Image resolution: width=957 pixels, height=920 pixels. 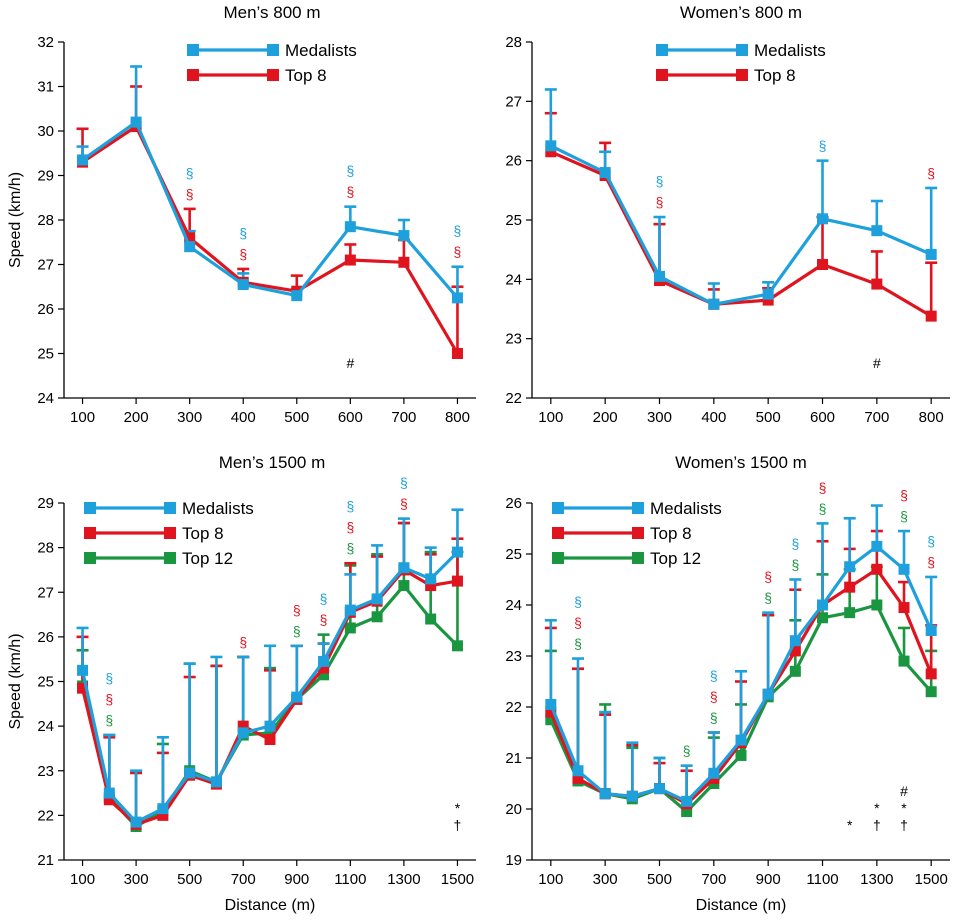 What do you see at coordinates (513, 809) in the screenshot?
I see `y-tick-label: 20` at bounding box center [513, 809].